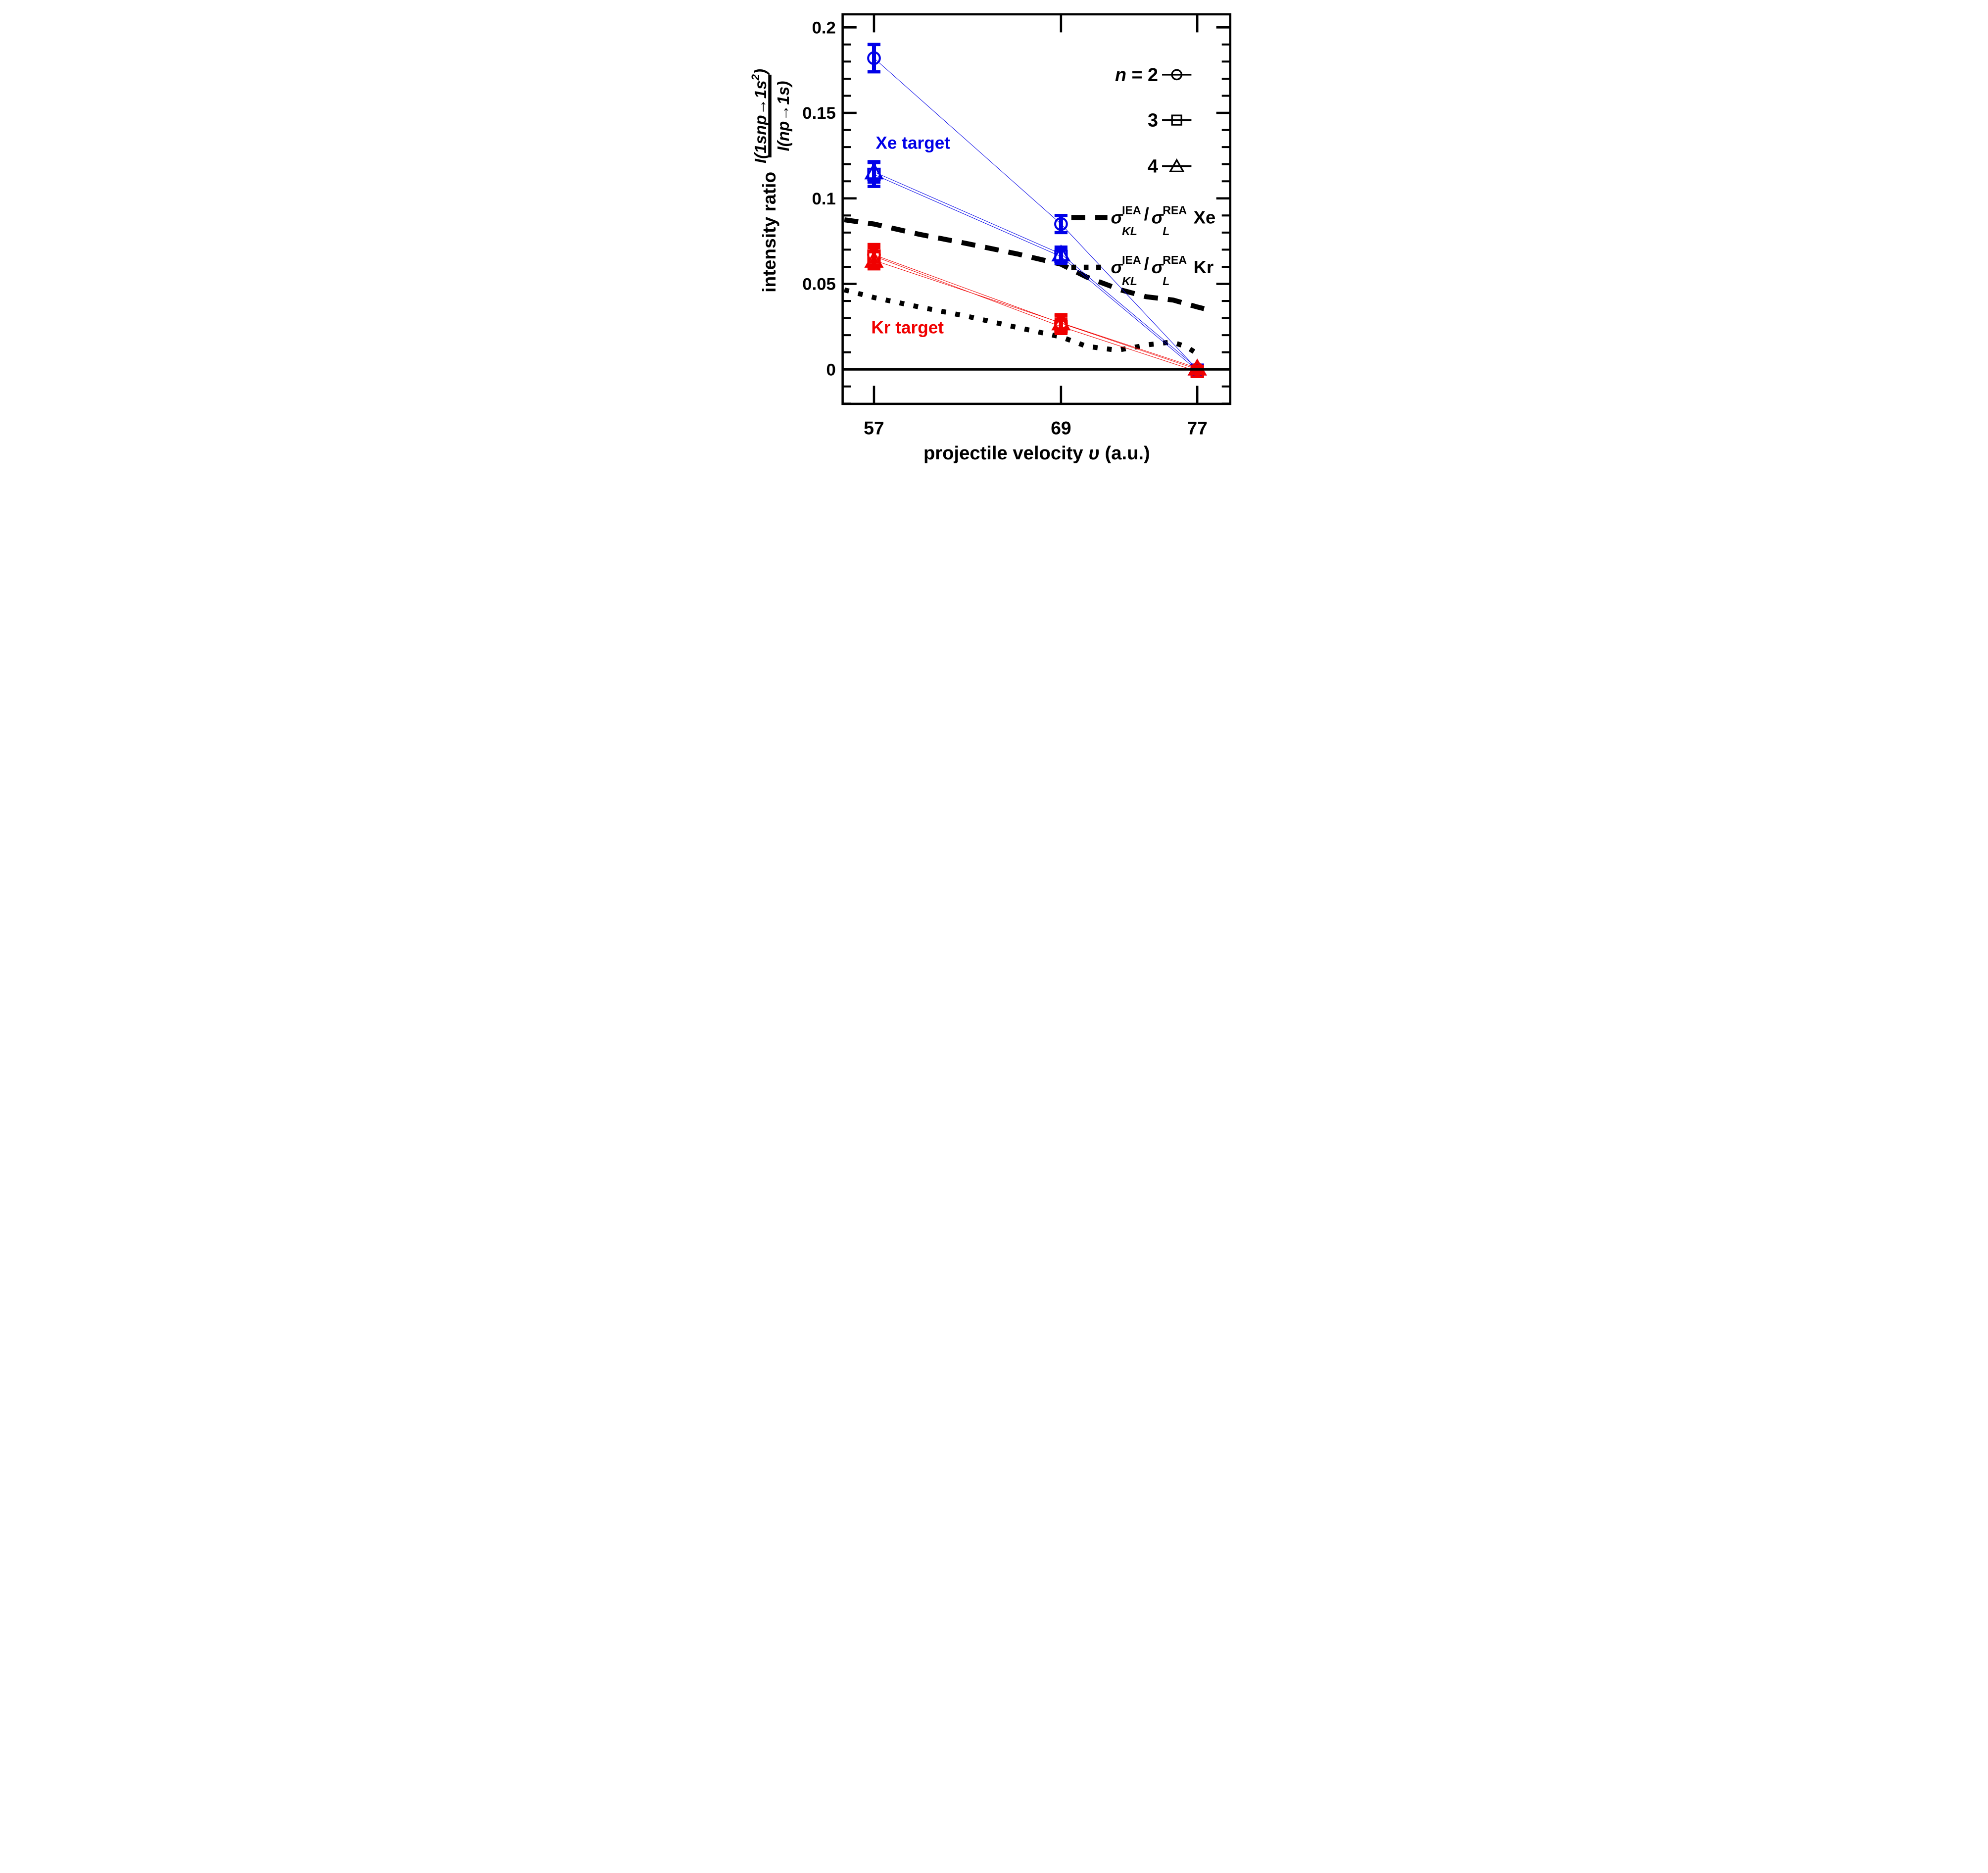  I want to click on legend-n-label: 3, so click(1153, 121).